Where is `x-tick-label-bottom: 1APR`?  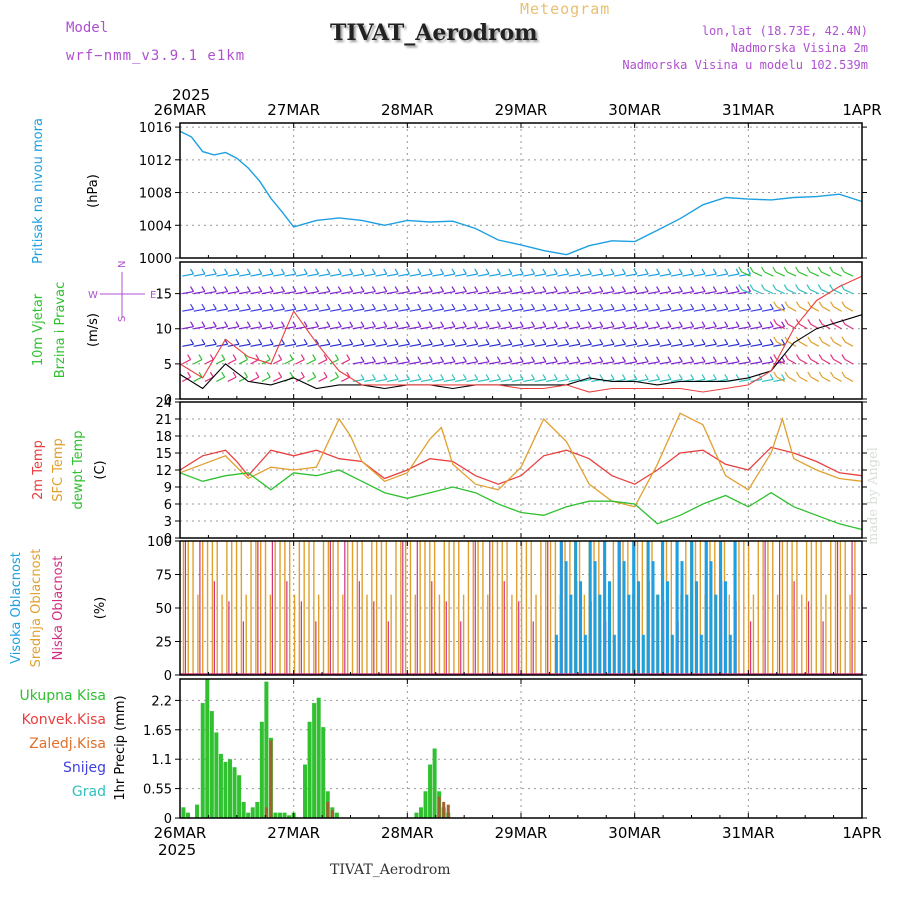
x-tick-label-bottom: 1APR is located at coordinates (861, 833).